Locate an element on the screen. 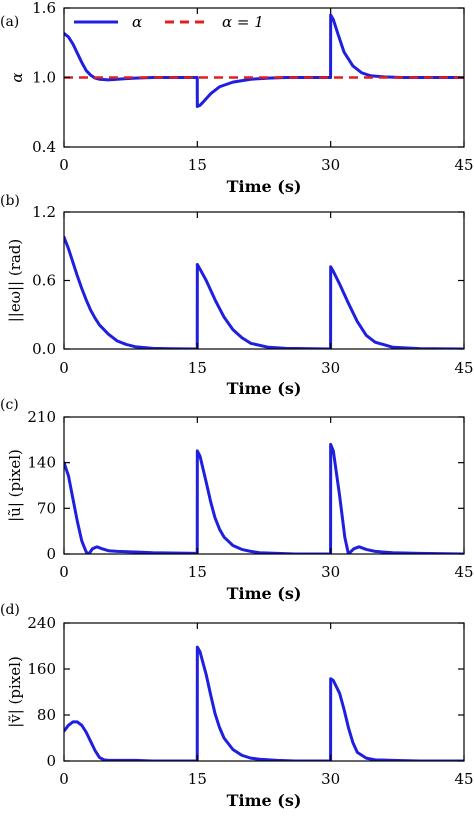 This screenshot has width=474, height=838. panel-label: (a) is located at coordinates (9, 22).